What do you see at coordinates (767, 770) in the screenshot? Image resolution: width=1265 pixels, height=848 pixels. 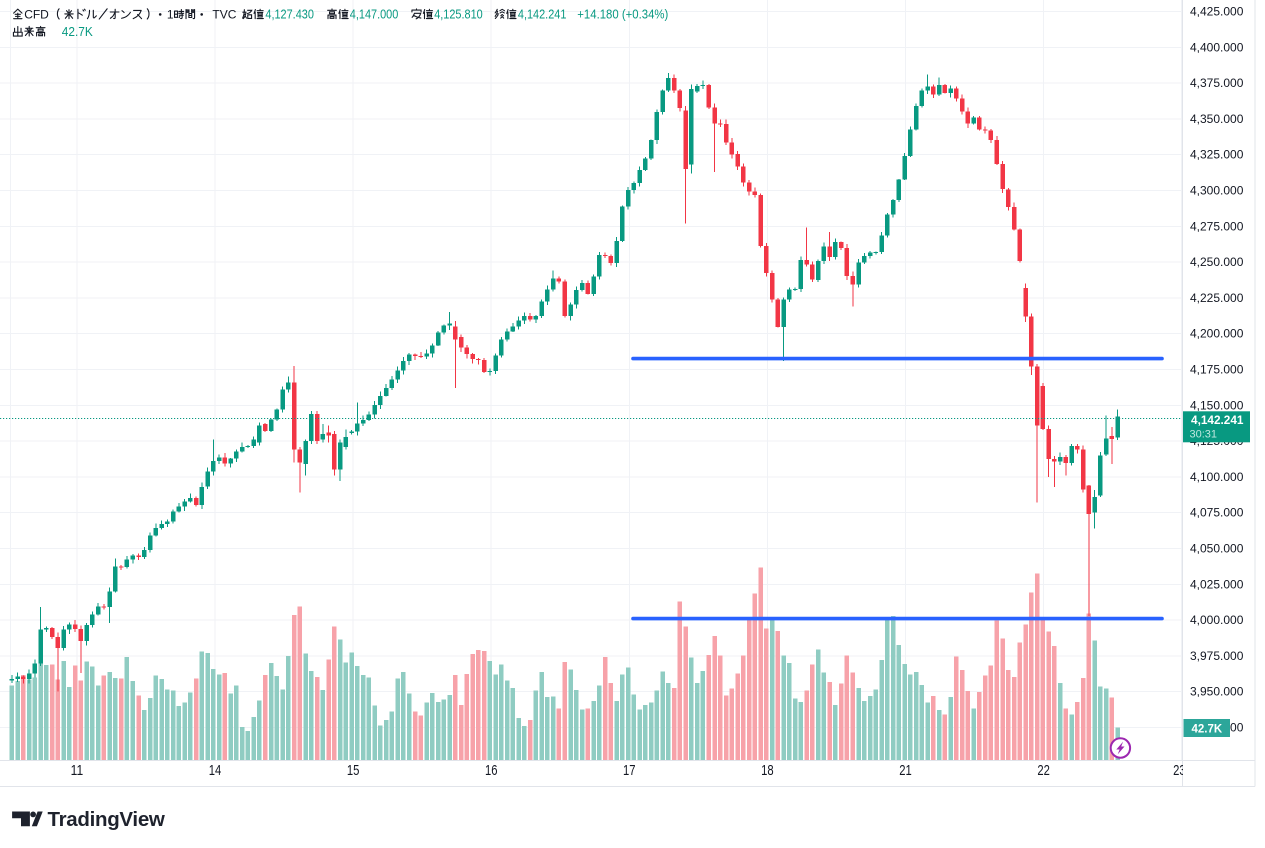 I see `svg-text: 18` at bounding box center [767, 770].